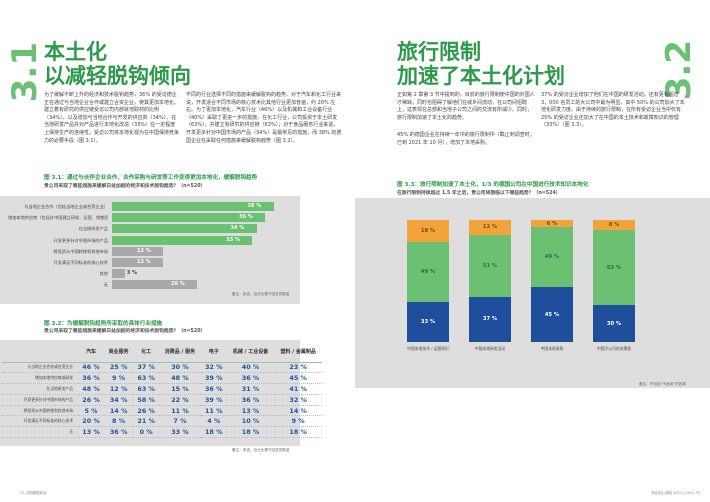 The height and width of the screenshot is (502, 710). I want to click on x-axis-label: 中国本地采购, so click(552, 348).